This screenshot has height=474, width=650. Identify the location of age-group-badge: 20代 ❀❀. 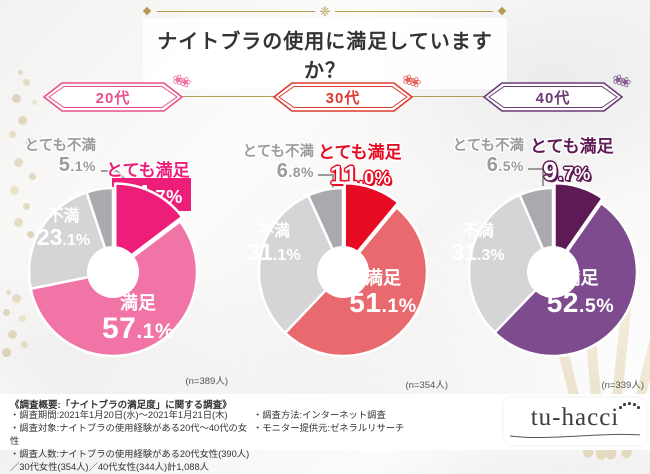
(116, 91).